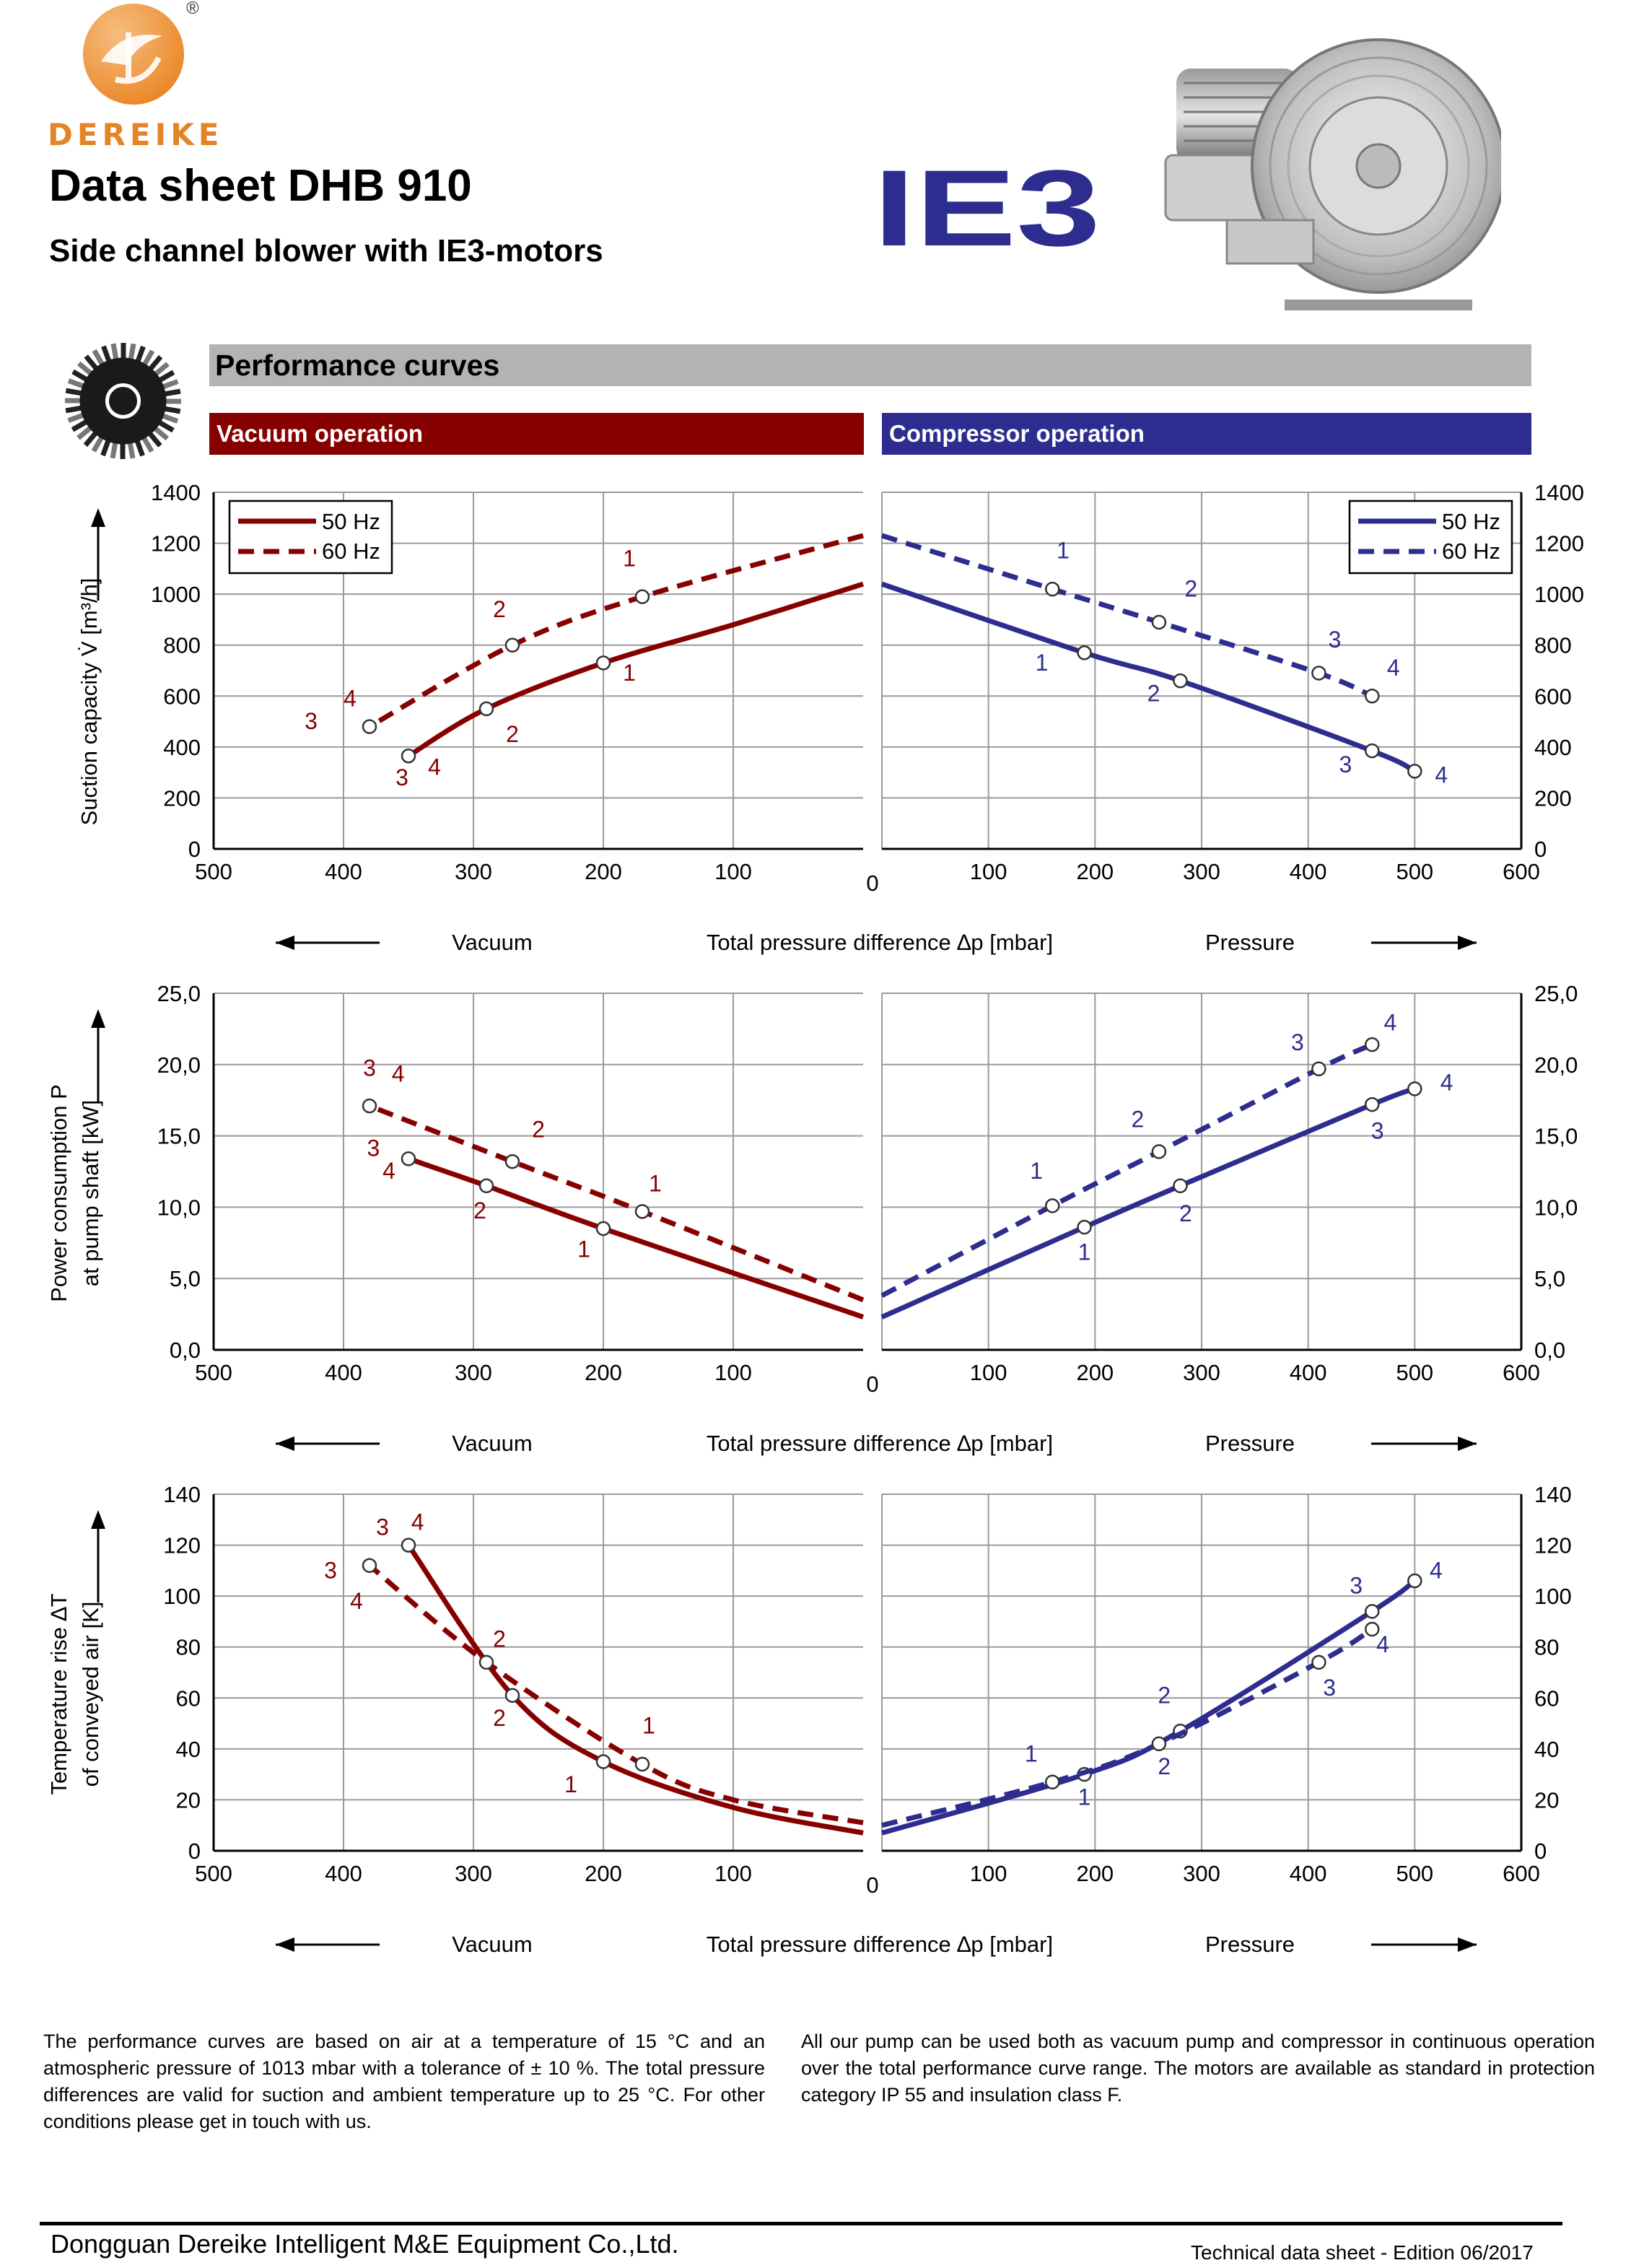  Describe the element at coordinates (188, 1647) in the screenshot. I see `y-tick-label-left: 80` at that location.